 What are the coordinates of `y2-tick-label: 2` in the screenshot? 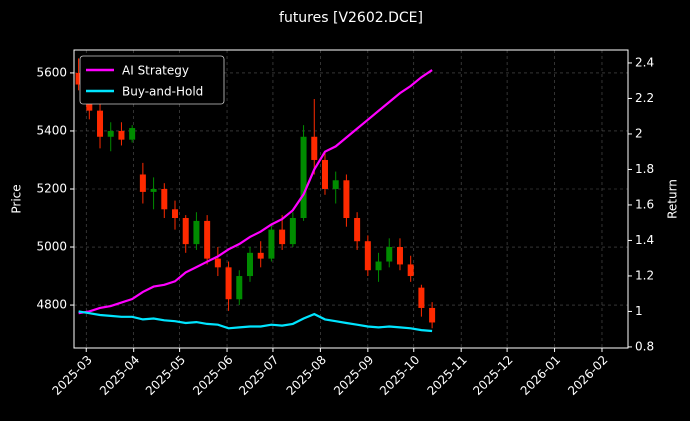 It's located at (639, 133).